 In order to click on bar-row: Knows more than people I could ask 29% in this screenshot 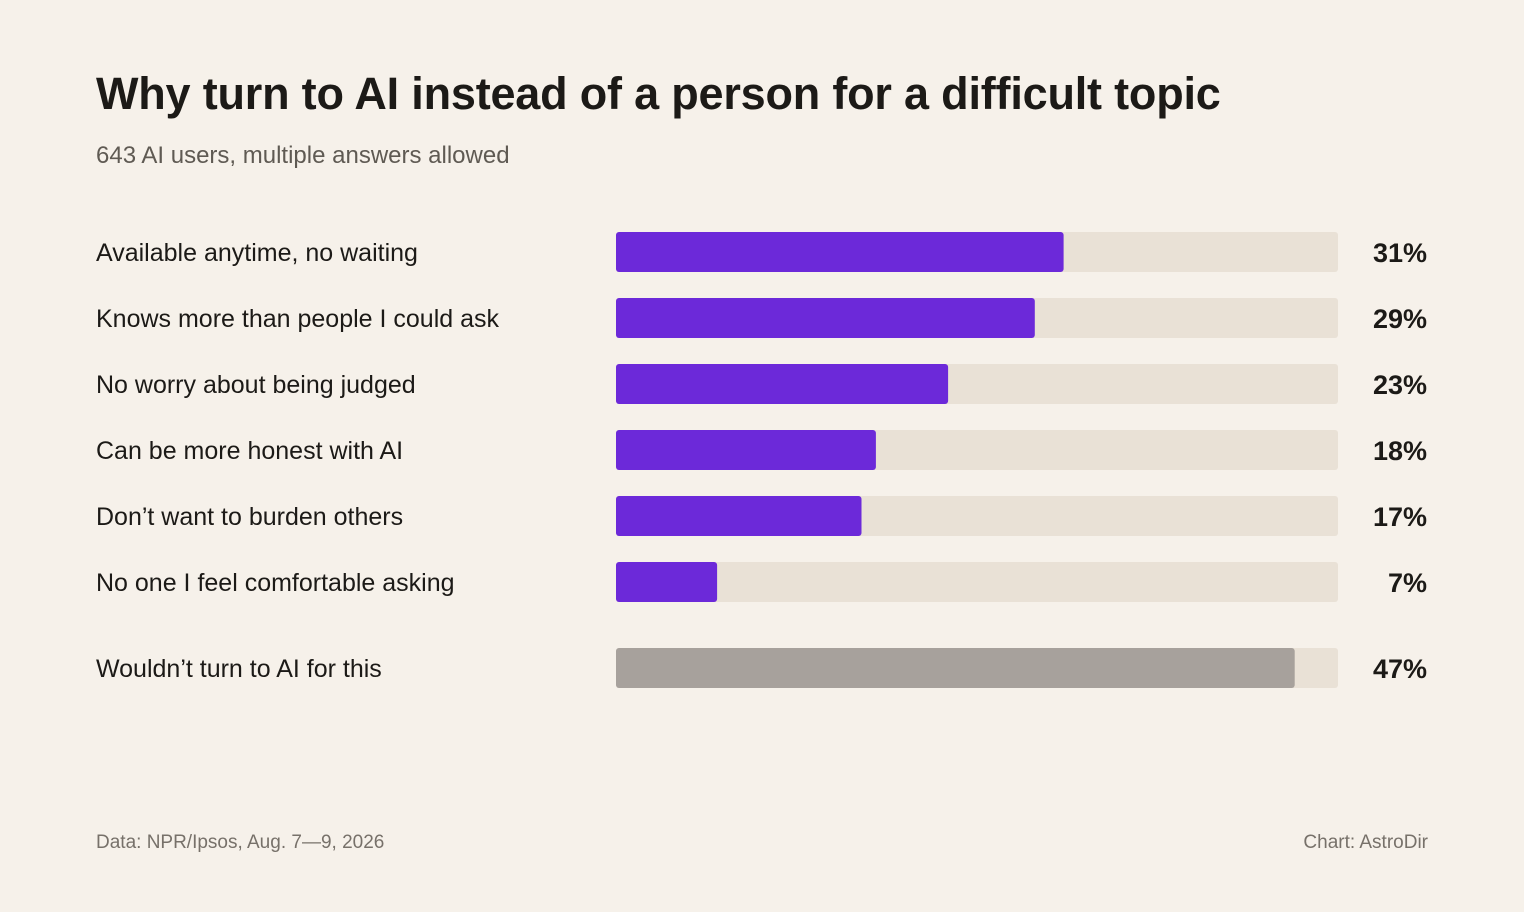, I will do `click(761, 318)`.